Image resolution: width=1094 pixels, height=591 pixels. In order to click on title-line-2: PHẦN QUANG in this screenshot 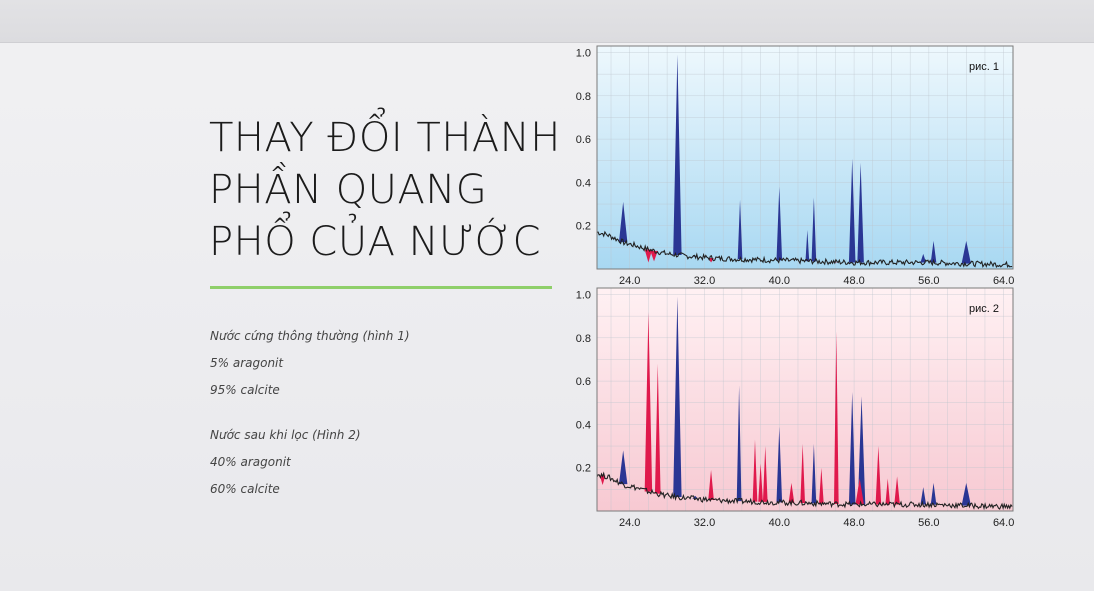, I will do `click(348, 190)`.